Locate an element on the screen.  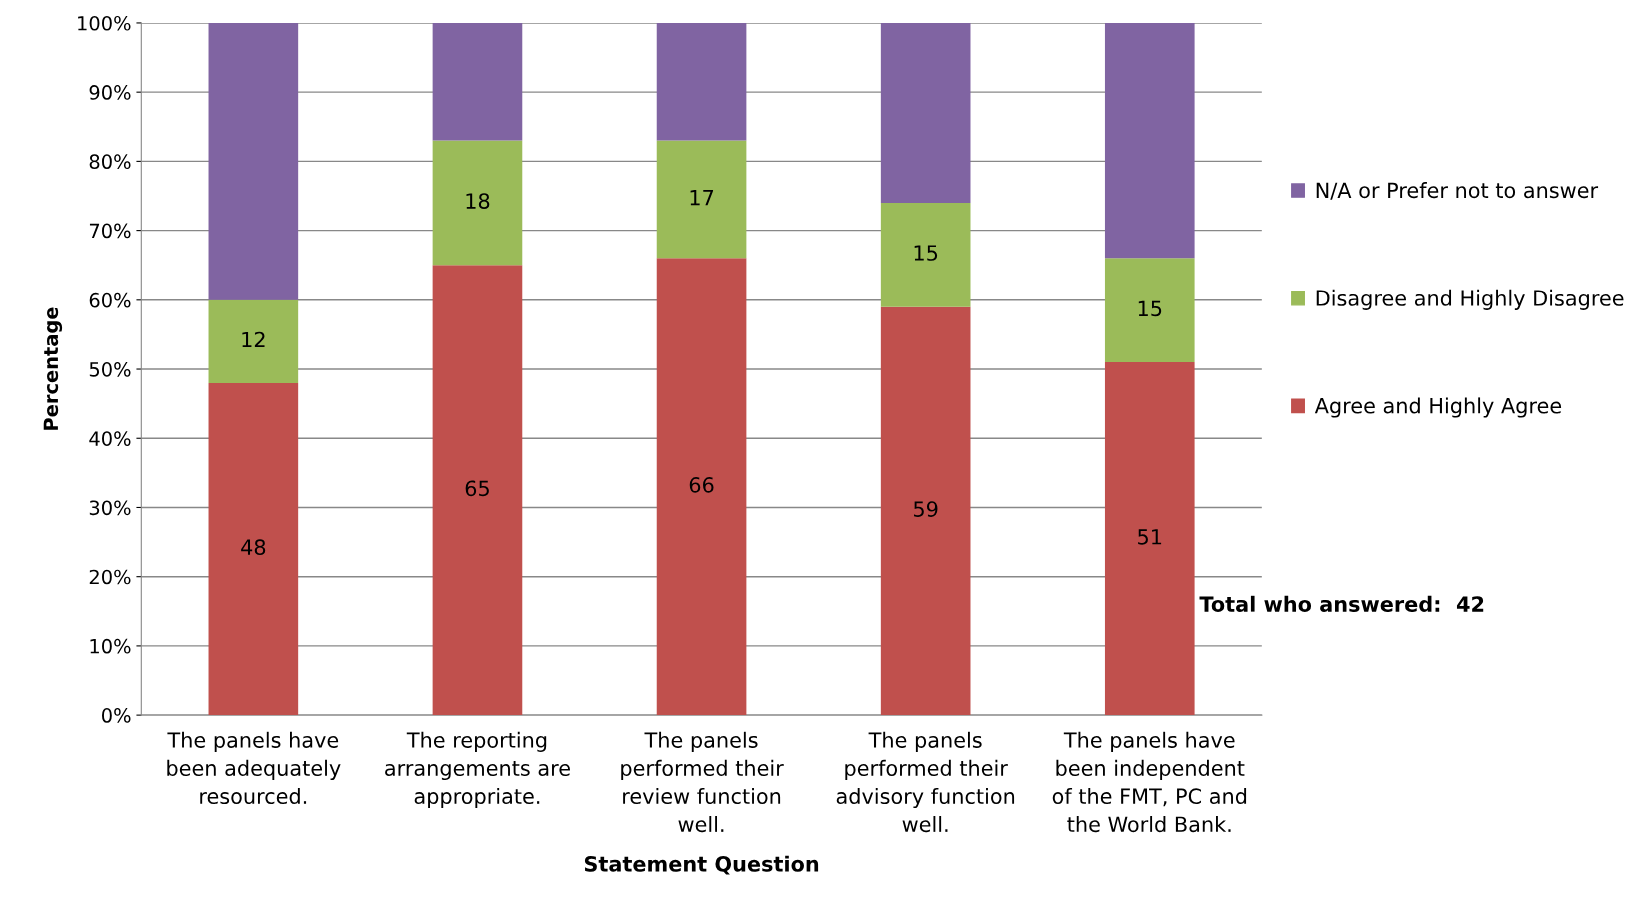
y-tick-label: 50% is located at coordinates (110, 369).